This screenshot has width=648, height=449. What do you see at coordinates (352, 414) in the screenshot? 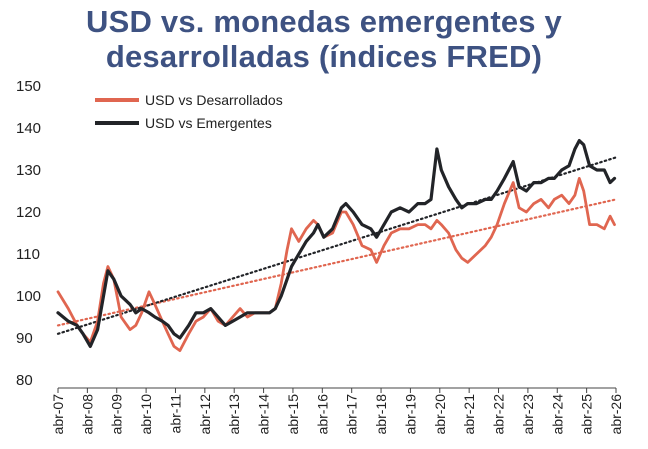
I see `x-tick-label: abr-17` at bounding box center [352, 414].